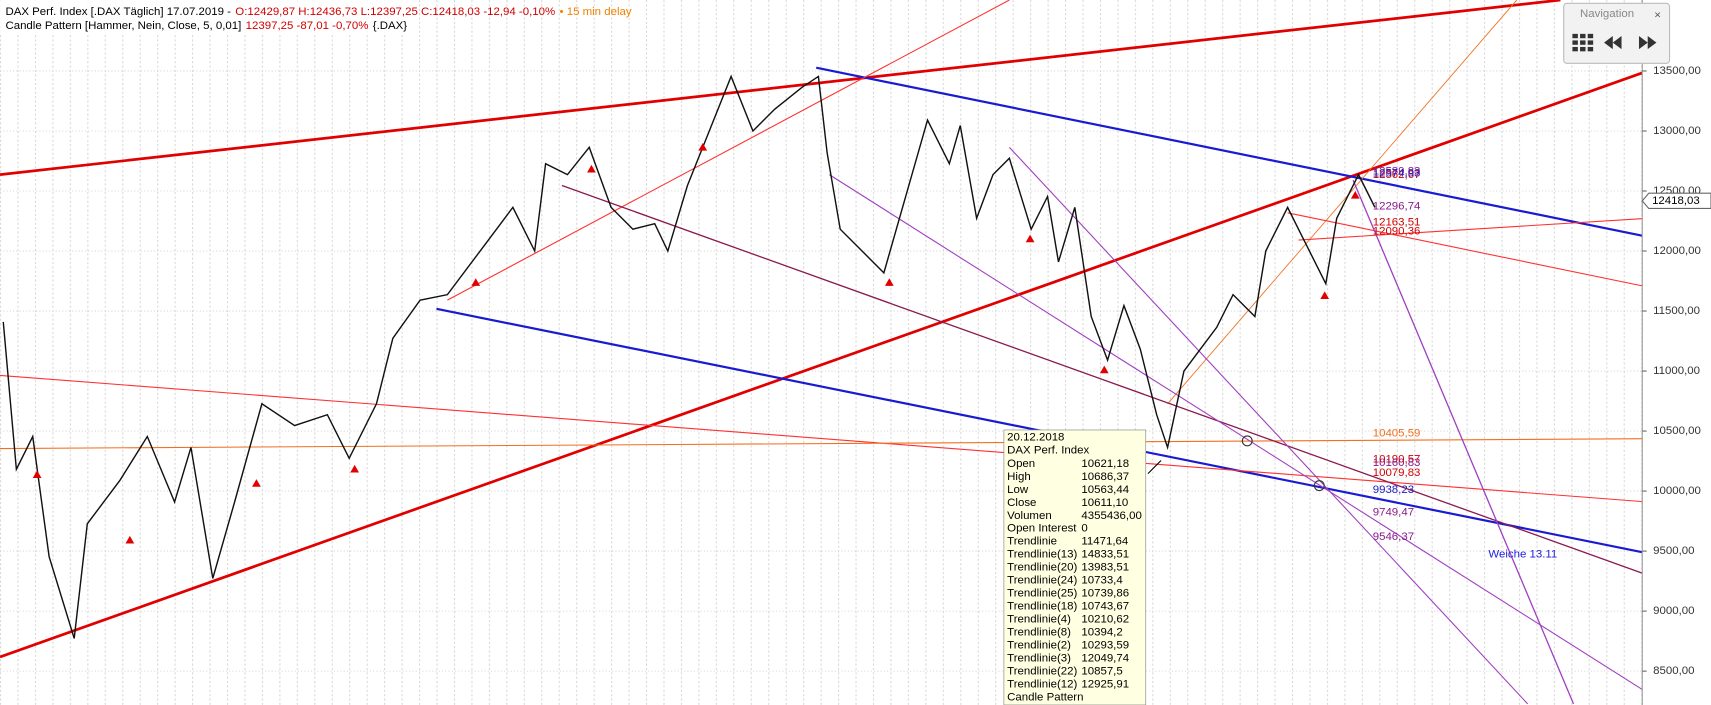 The width and height of the screenshot is (1711, 705). Describe the element at coordinates (1397, 473) in the screenshot. I see `line-value-label: 10079,83` at that location.